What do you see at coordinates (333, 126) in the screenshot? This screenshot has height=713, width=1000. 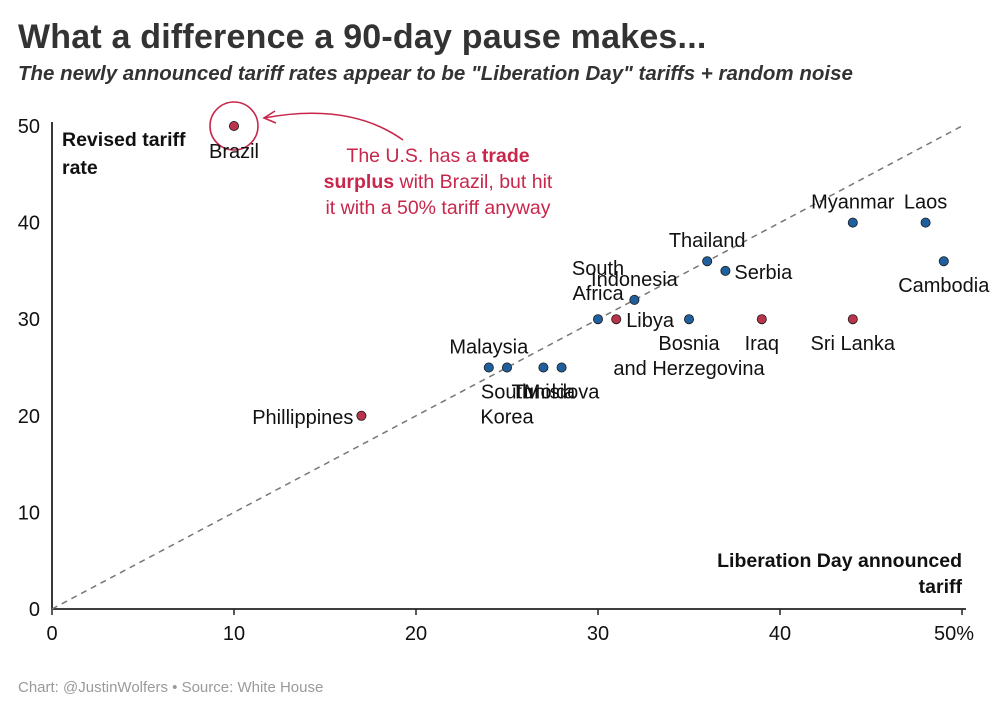 I see `annotation-arrow` at bounding box center [333, 126].